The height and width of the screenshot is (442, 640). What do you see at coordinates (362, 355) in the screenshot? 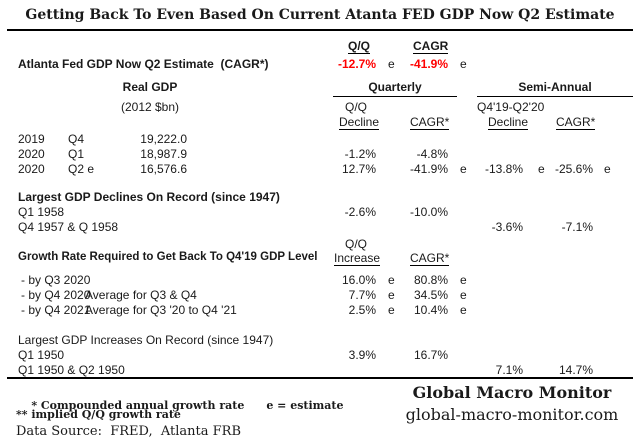
I see `qq-increase-value: 3.9%` at bounding box center [362, 355].